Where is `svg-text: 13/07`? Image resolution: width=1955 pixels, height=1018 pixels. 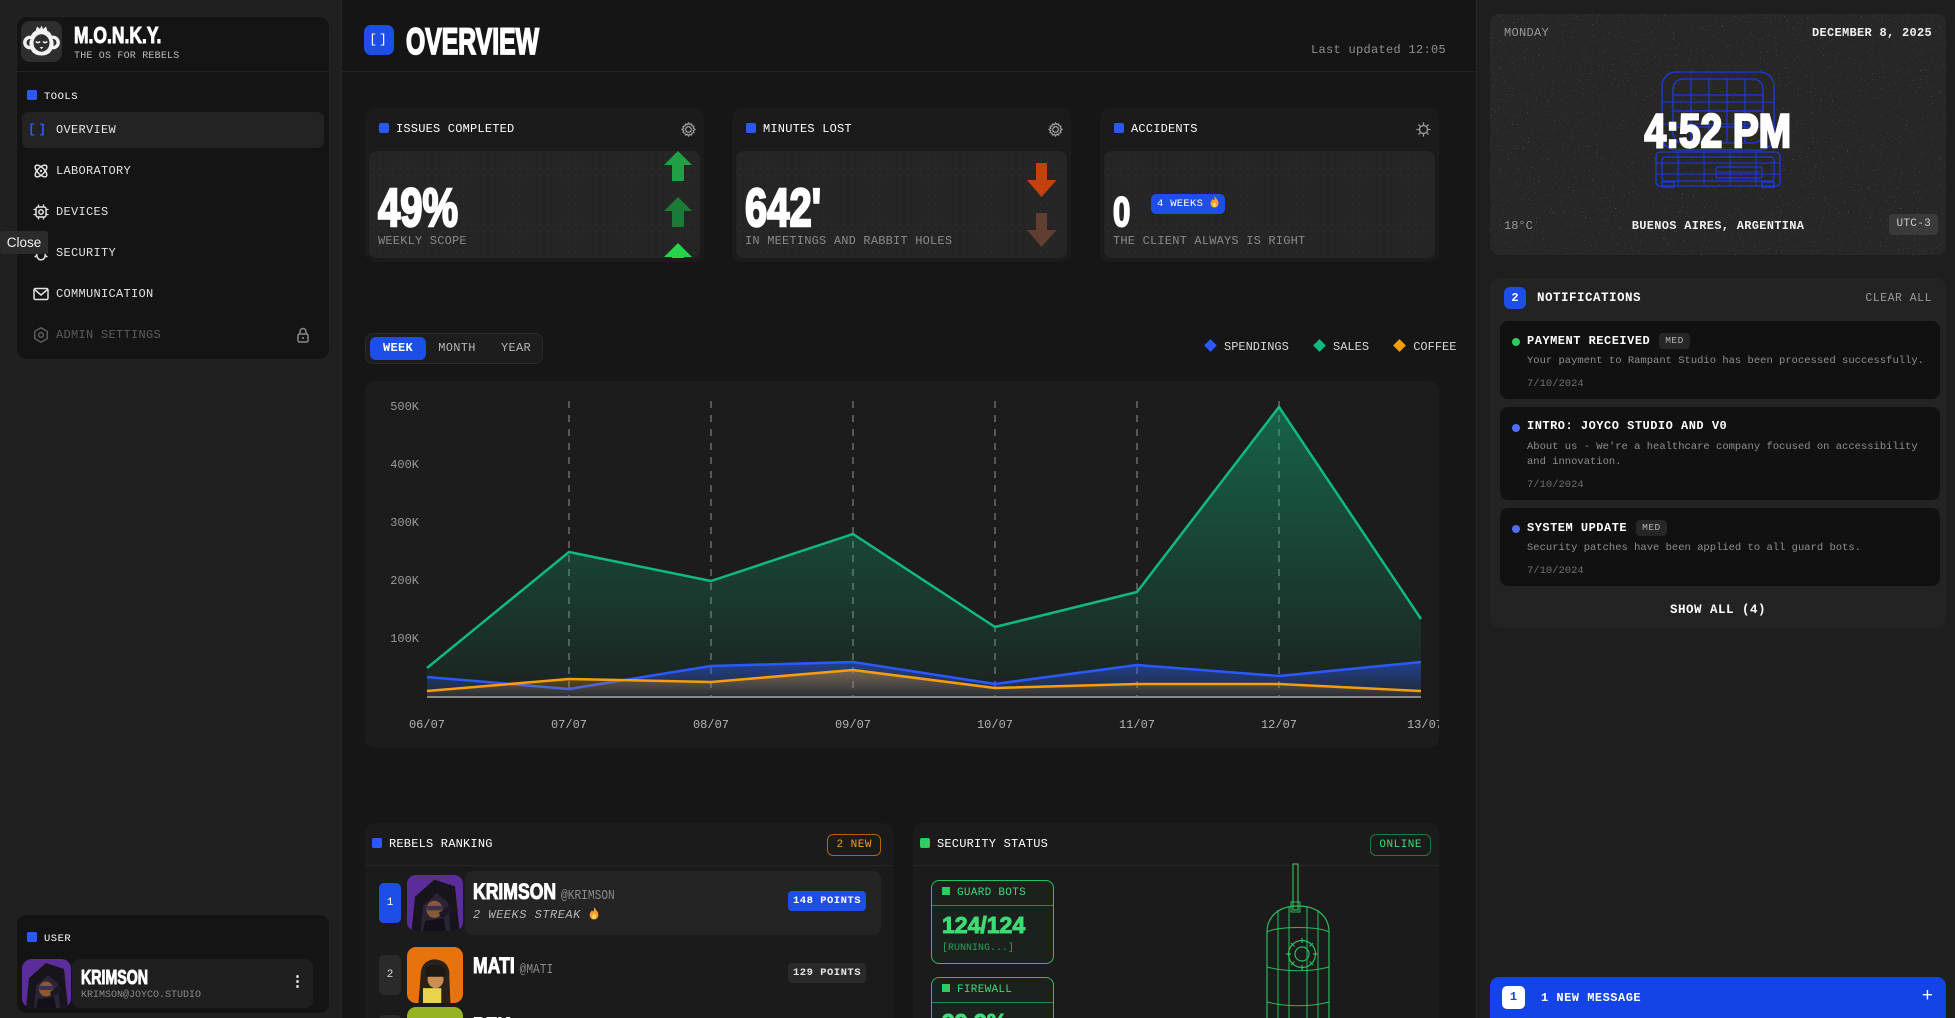 svg-text: 13/07 is located at coordinates (1423, 725).